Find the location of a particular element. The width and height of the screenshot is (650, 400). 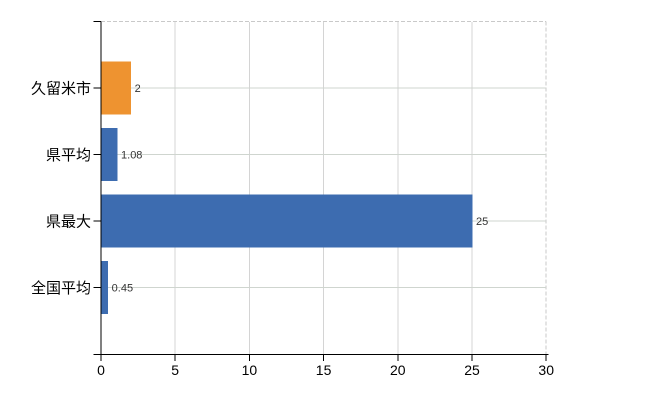

value-label-0: 2 is located at coordinates (138, 89).